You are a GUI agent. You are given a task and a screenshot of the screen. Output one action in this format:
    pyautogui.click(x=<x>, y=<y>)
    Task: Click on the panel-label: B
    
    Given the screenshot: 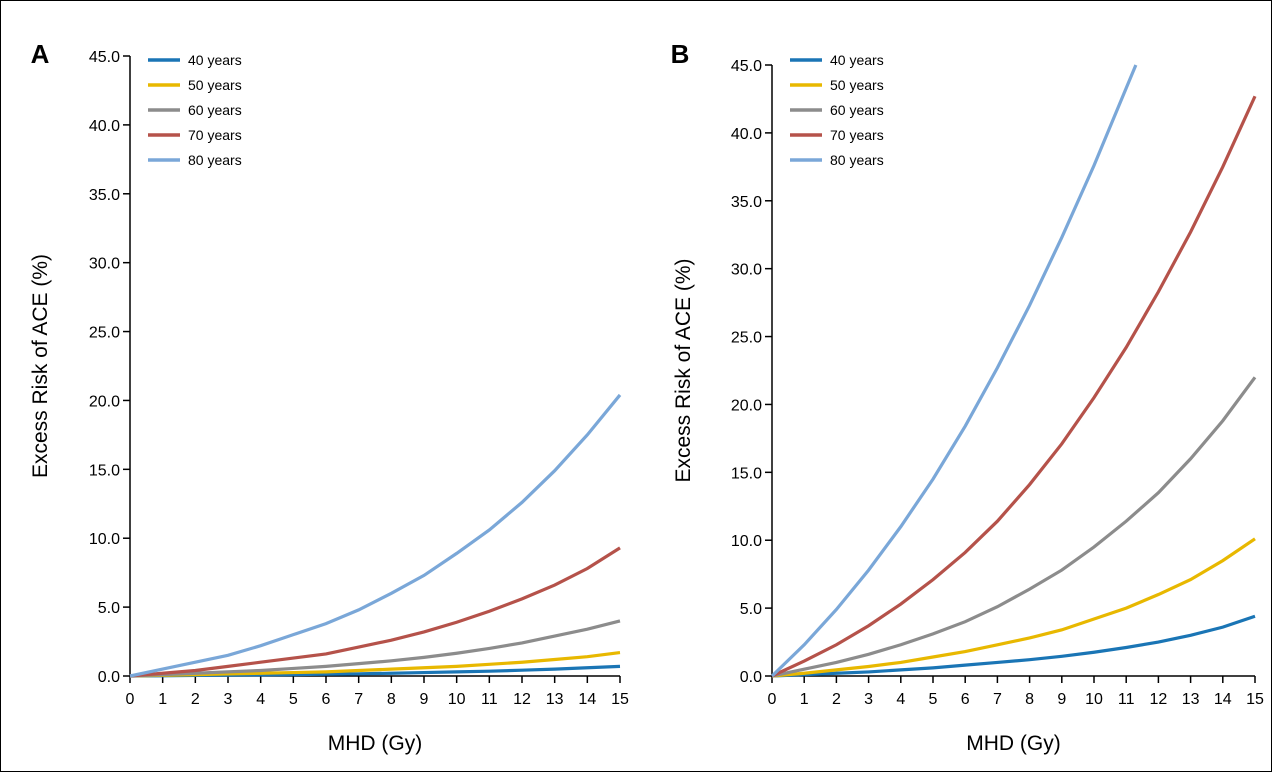 What is the action you would take?
    pyautogui.click(x=680, y=54)
    